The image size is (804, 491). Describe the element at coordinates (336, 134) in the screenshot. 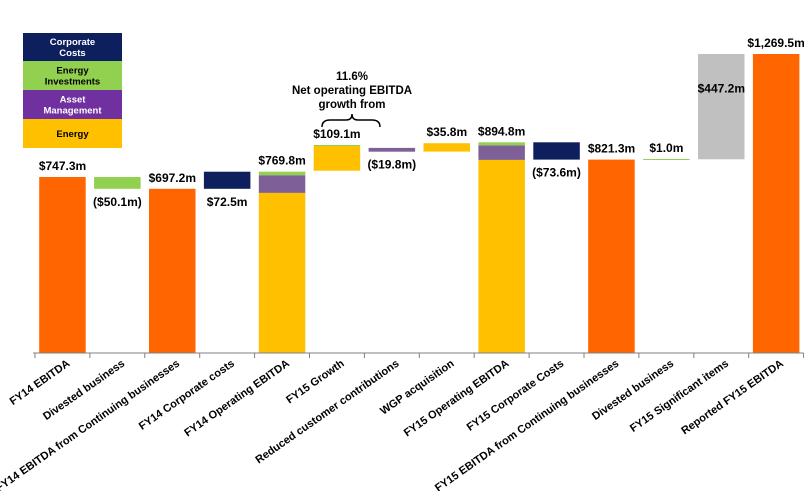

I see `data-label-5: $109.1m` at that location.